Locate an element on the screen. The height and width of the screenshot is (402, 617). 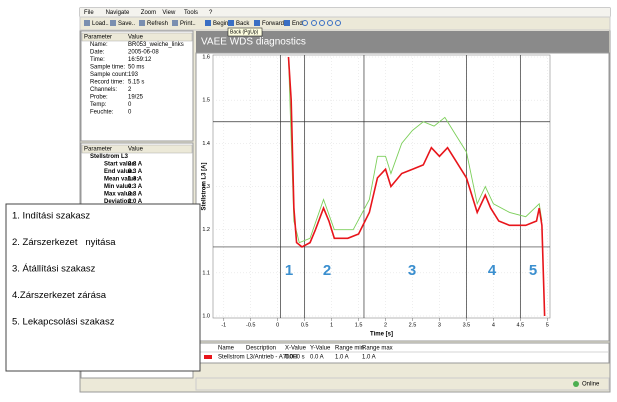
y-tick-label: 1.4 is located at coordinates (206, 144).